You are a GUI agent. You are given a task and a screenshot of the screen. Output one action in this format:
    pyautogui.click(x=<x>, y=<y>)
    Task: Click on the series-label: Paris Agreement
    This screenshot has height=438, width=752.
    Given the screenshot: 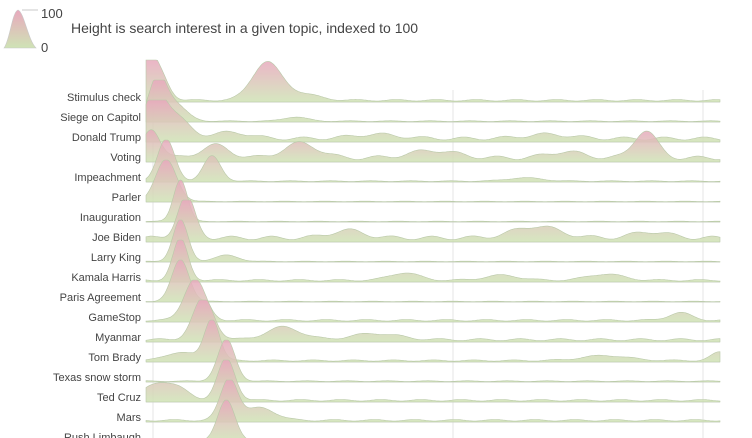 What is the action you would take?
    pyautogui.click(x=100, y=298)
    